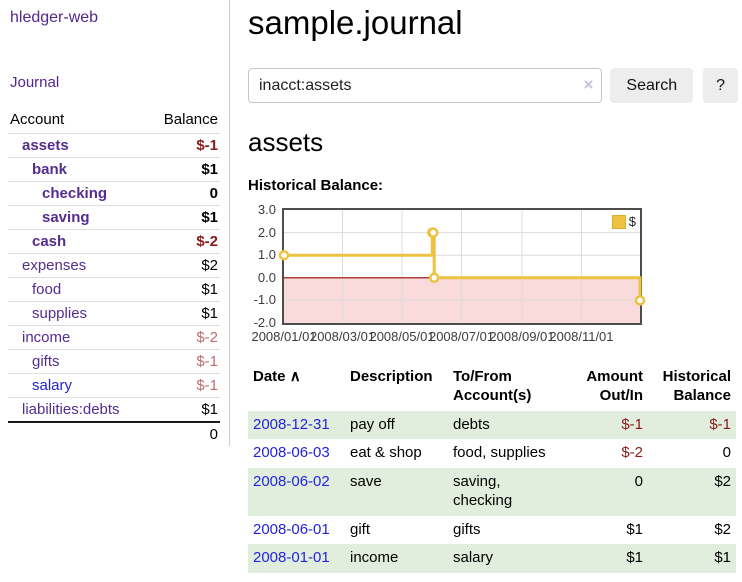 The width and height of the screenshot is (742, 582). What do you see at coordinates (492, 530) in the screenshot?
I see `register-row: 2008-06-01 gift gifts $1 $2` at bounding box center [492, 530].